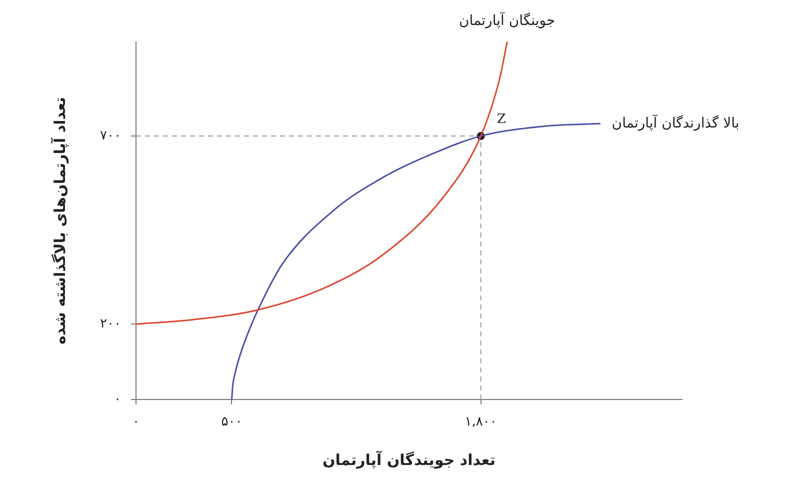 This screenshot has width=810, height=492. I want to click on x-tick-label: ۵۰۰, so click(231, 422).